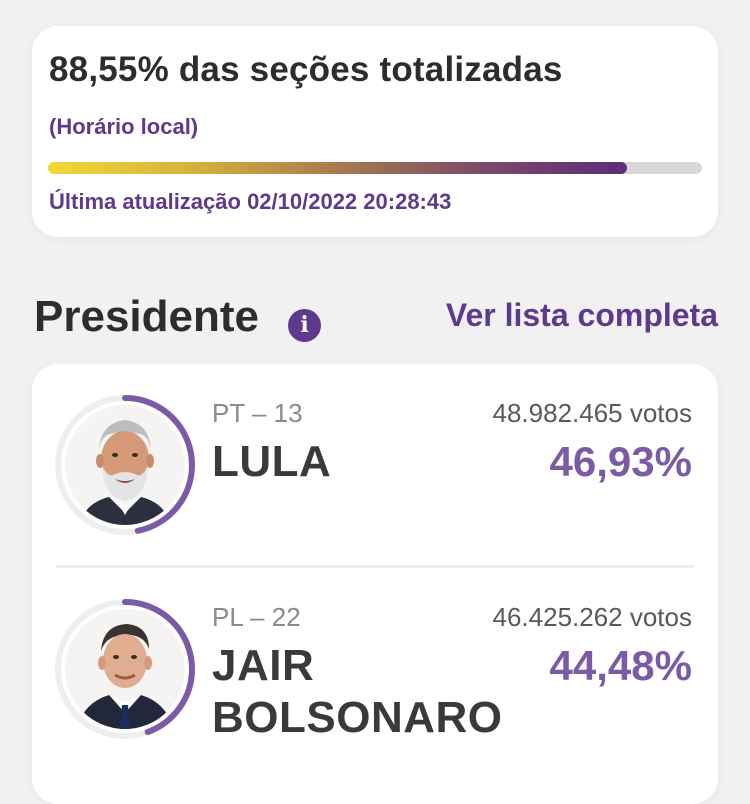 The width and height of the screenshot is (750, 804). Describe the element at coordinates (338, 168) in the screenshot. I see `totalization-progress-fill` at that location.